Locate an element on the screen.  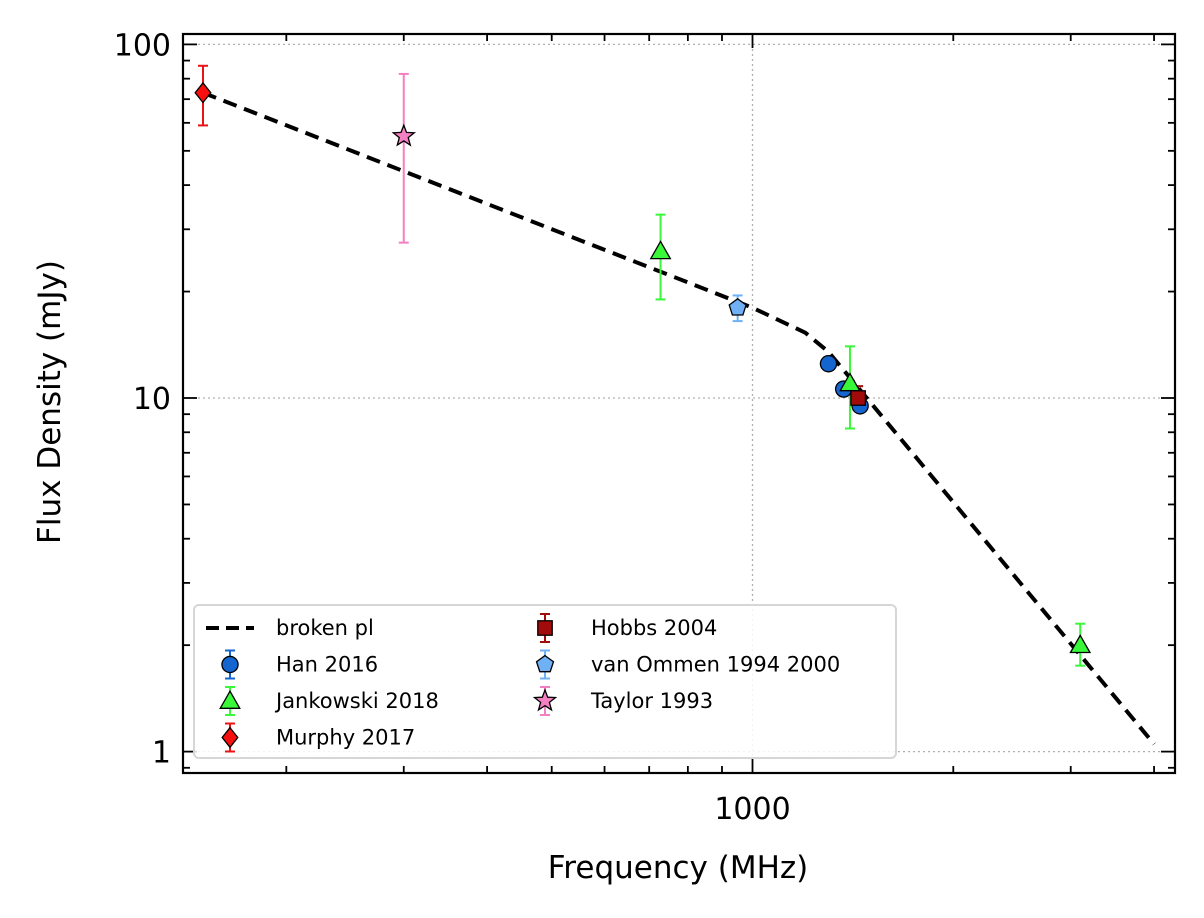
legend-label: Hobbs 2004 is located at coordinates (654, 628).